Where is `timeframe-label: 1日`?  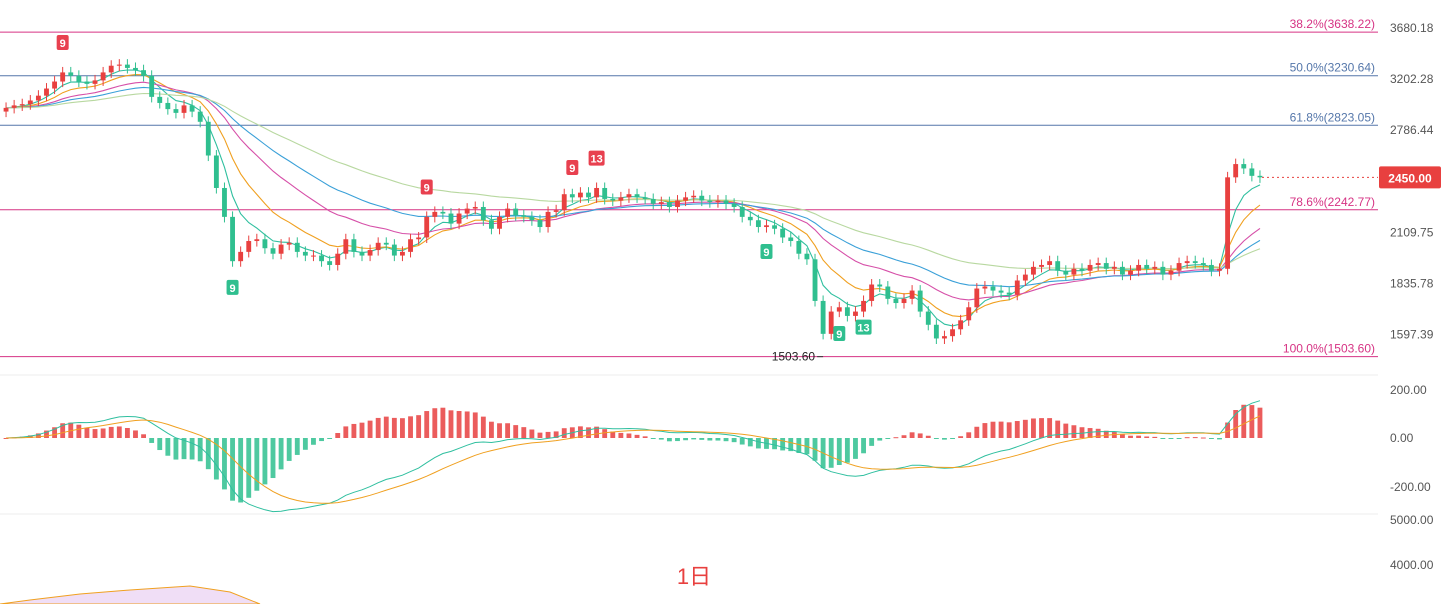
timeframe-label: 1日 is located at coordinates (694, 576).